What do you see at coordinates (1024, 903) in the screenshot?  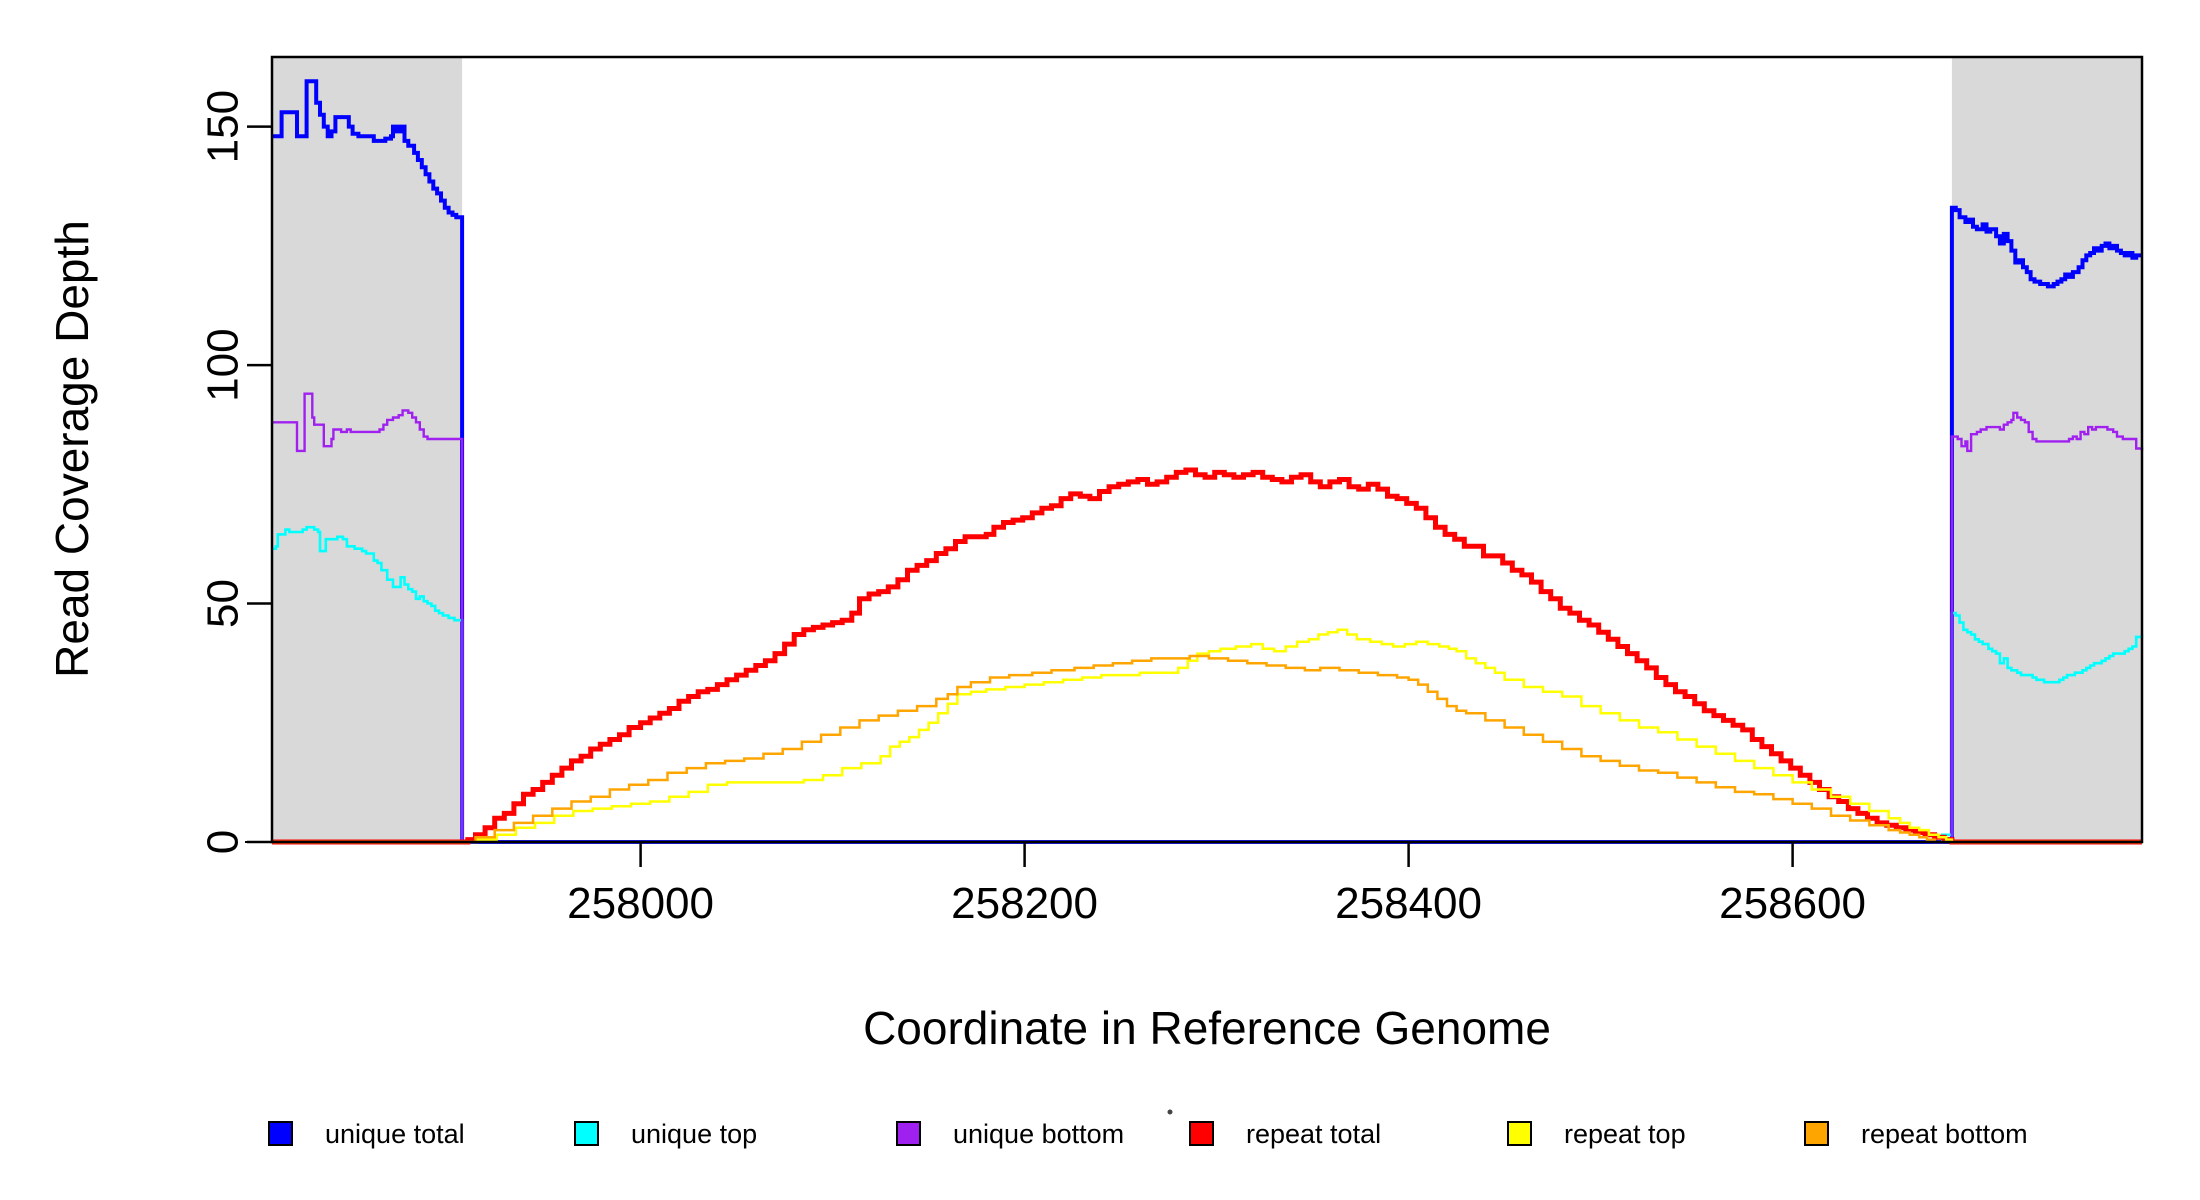 I see `x-tick-label-258200: 258200` at bounding box center [1024, 903].